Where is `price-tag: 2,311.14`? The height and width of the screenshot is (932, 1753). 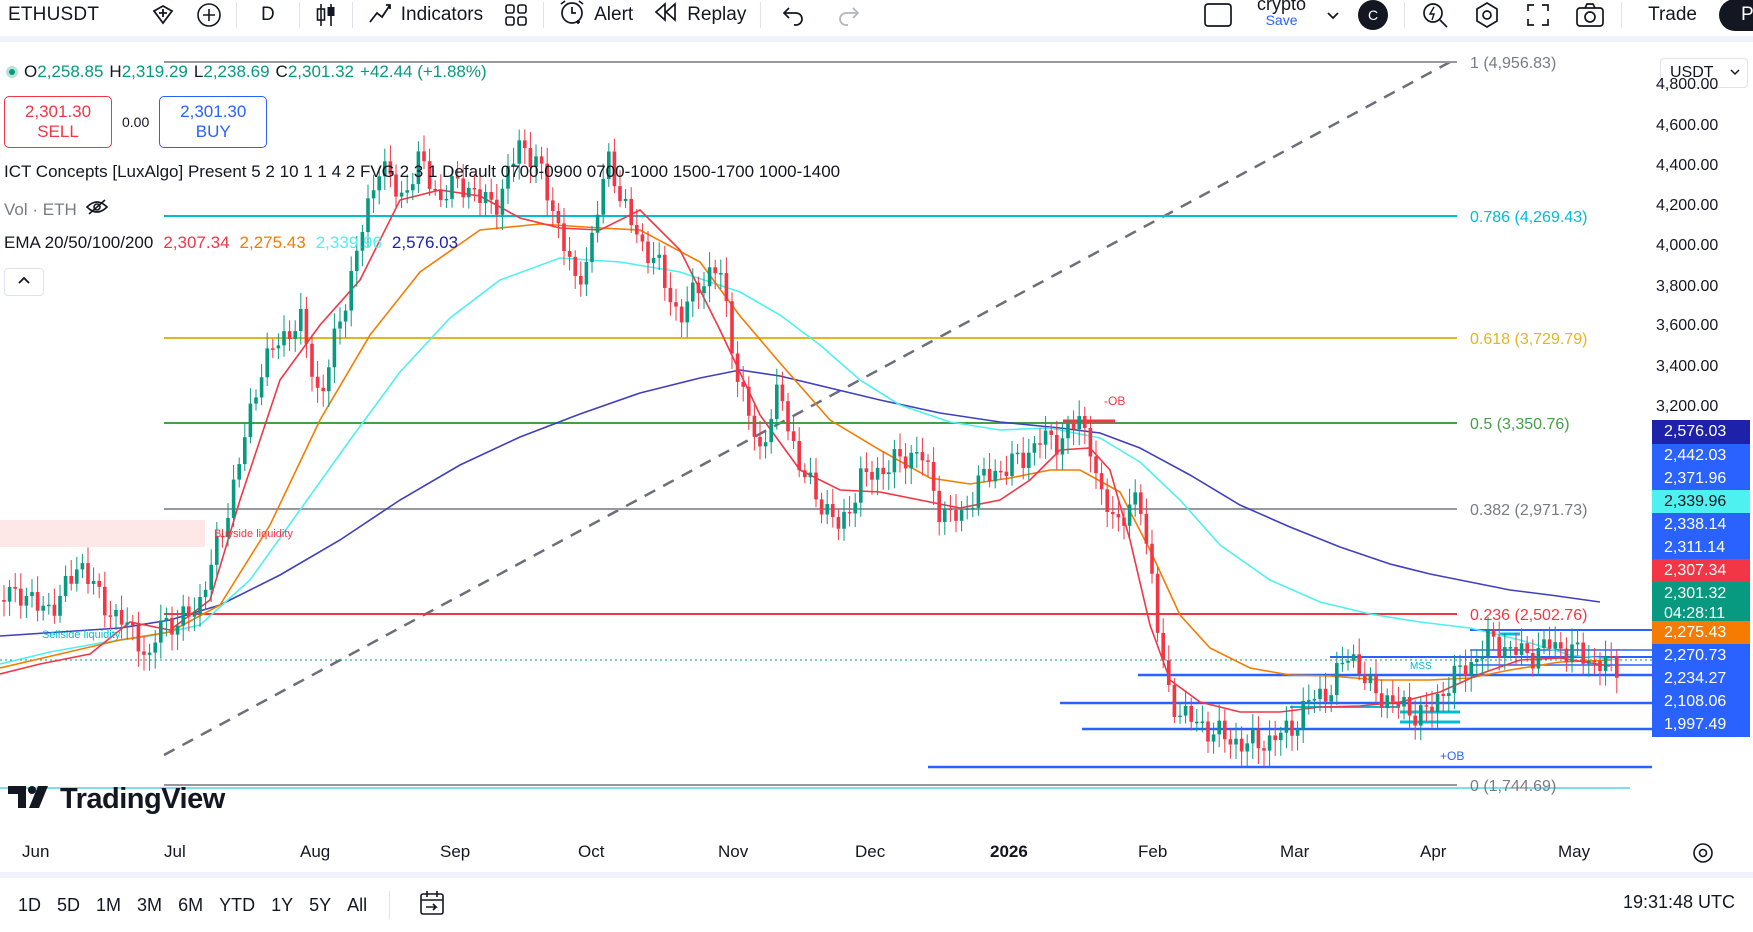 price-tag: 2,311.14 is located at coordinates (1701, 548).